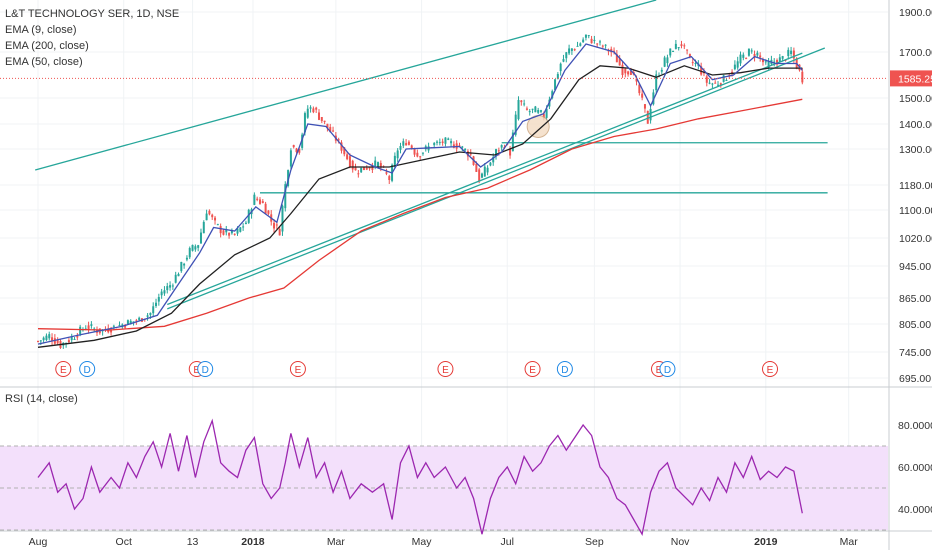 This screenshot has width=932, height=550. Describe the element at coordinates (124, 542) in the screenshot. I see `time-axis-label: Oct` at that location.